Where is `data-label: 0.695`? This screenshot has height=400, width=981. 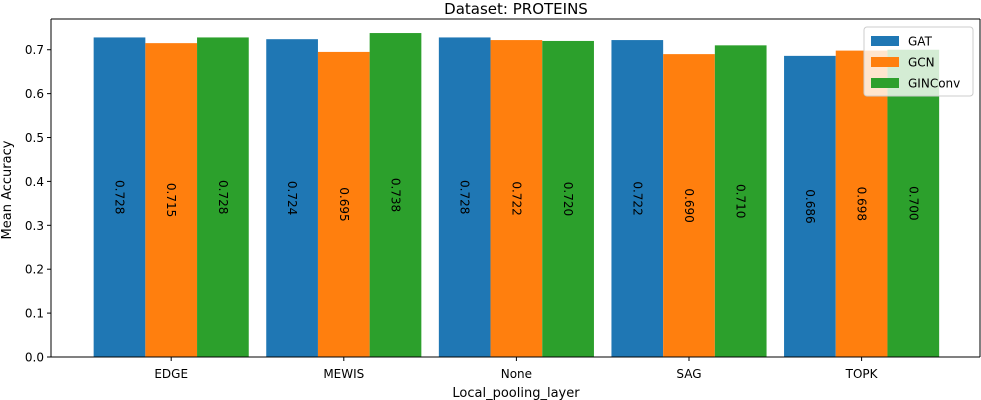
data-label: 0.695 is located at coordinates (344, 204).